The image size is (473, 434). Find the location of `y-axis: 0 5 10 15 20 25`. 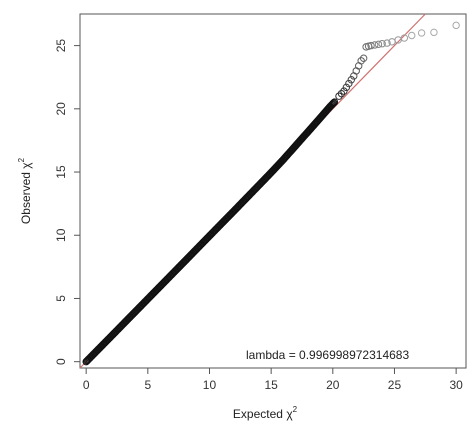

y-axis: 0 5 10 15 20 25 is located at coordinates (67, 202).